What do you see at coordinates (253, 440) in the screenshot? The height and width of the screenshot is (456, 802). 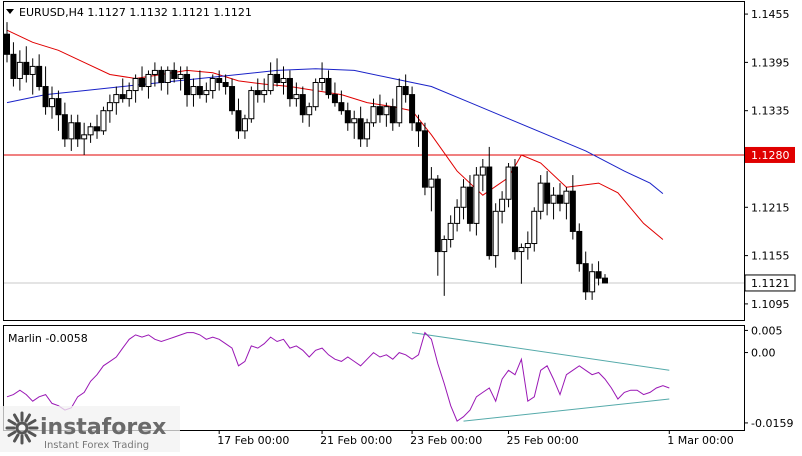 I see `time-tick-label: 17 Feb 00:00` at bounding box center [253, 440].